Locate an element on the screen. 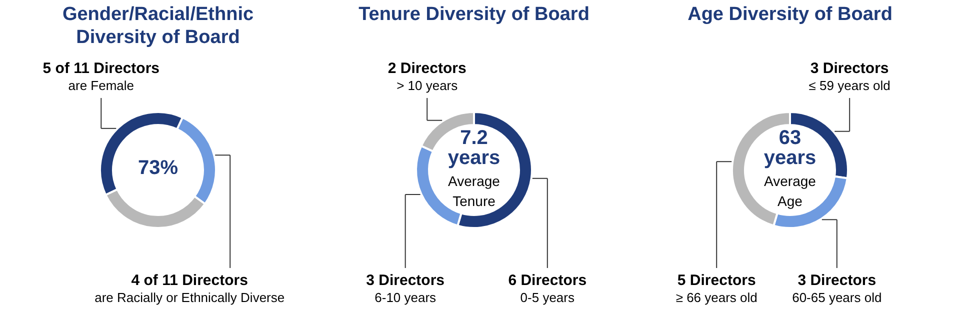 The width and height of the screenshot is (964, 334). category-label: 6 Directors 0-5 years is located at coordinates (547, 288).